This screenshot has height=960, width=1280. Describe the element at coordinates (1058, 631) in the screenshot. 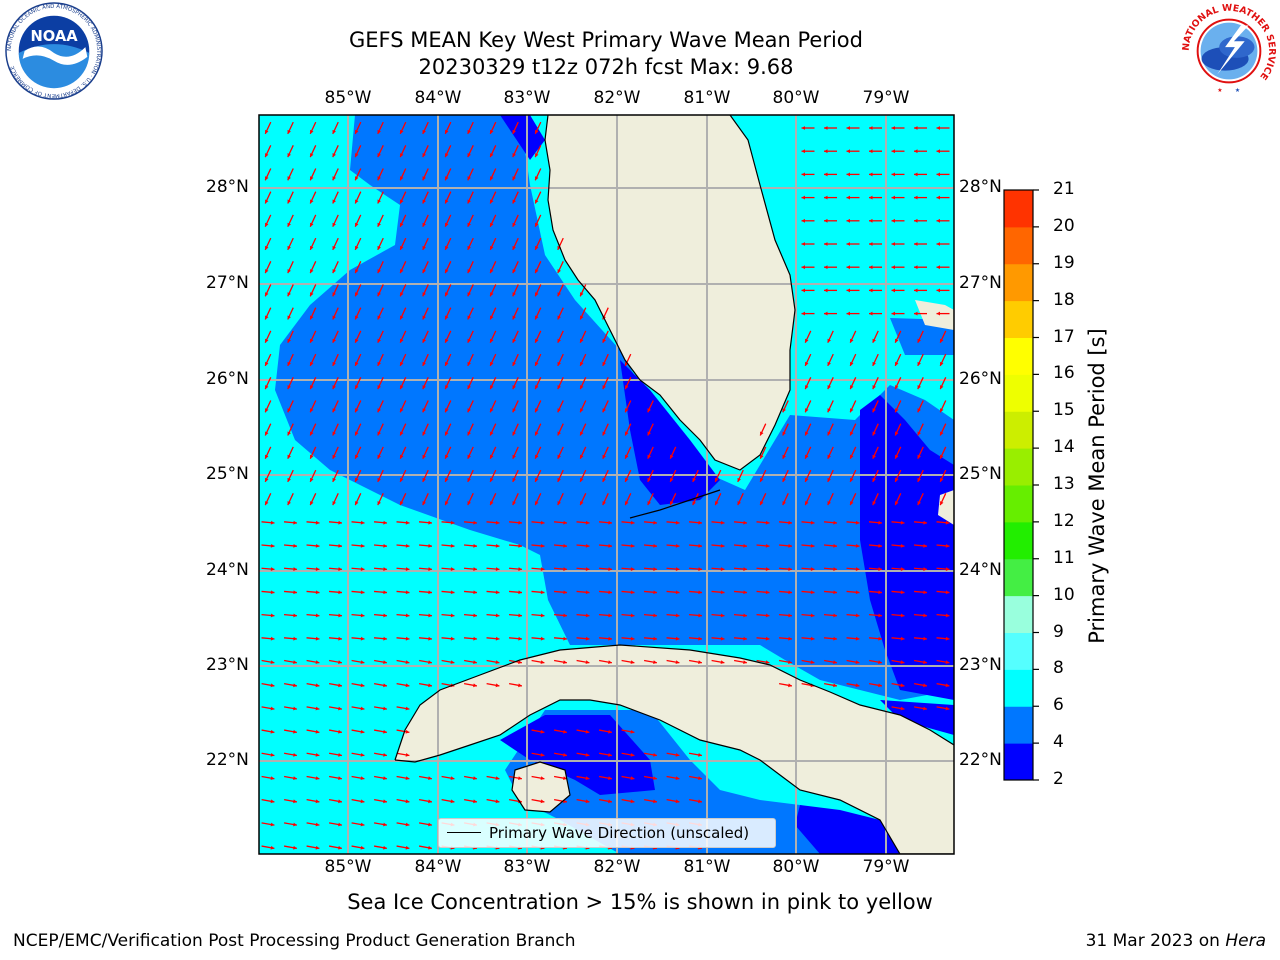

I see `colorbar-tick-label: 9` at that location.